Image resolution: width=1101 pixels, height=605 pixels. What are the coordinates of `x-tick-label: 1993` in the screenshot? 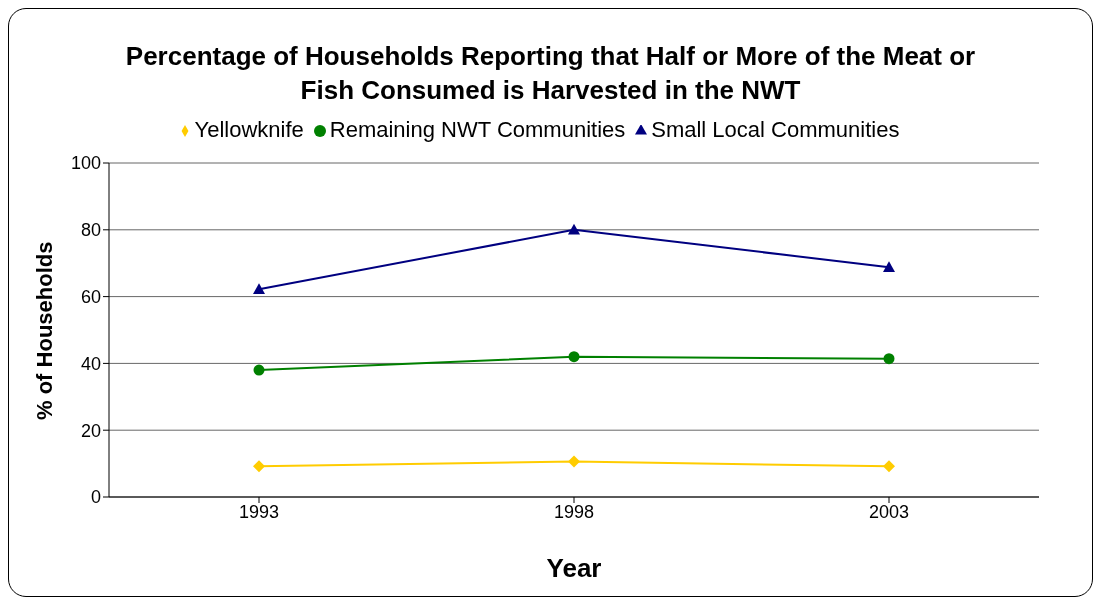 It's located at (259, 511).